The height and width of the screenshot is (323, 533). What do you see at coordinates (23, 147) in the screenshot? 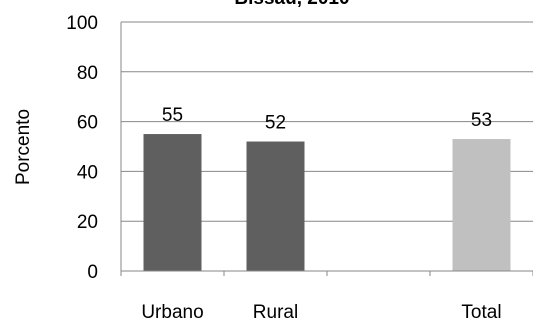
I see `y-axis-label: Porcento` at bounding box center [23, 147].